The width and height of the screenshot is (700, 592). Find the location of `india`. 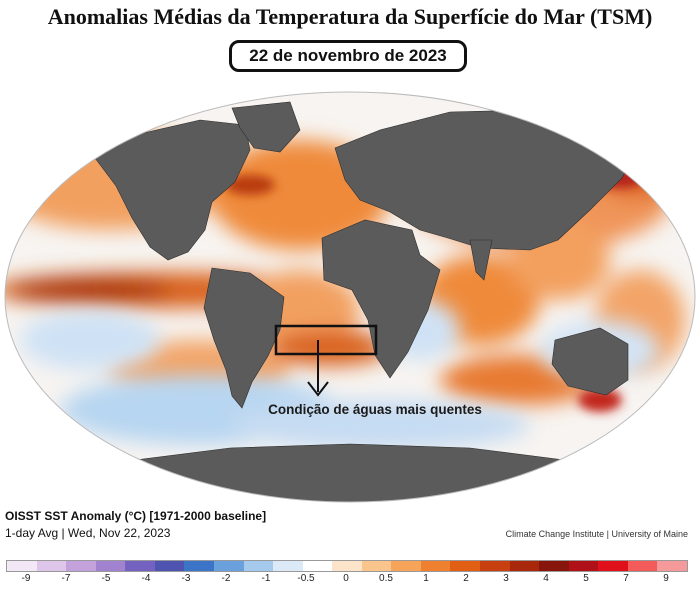

india is located at coordinates (481, 260).